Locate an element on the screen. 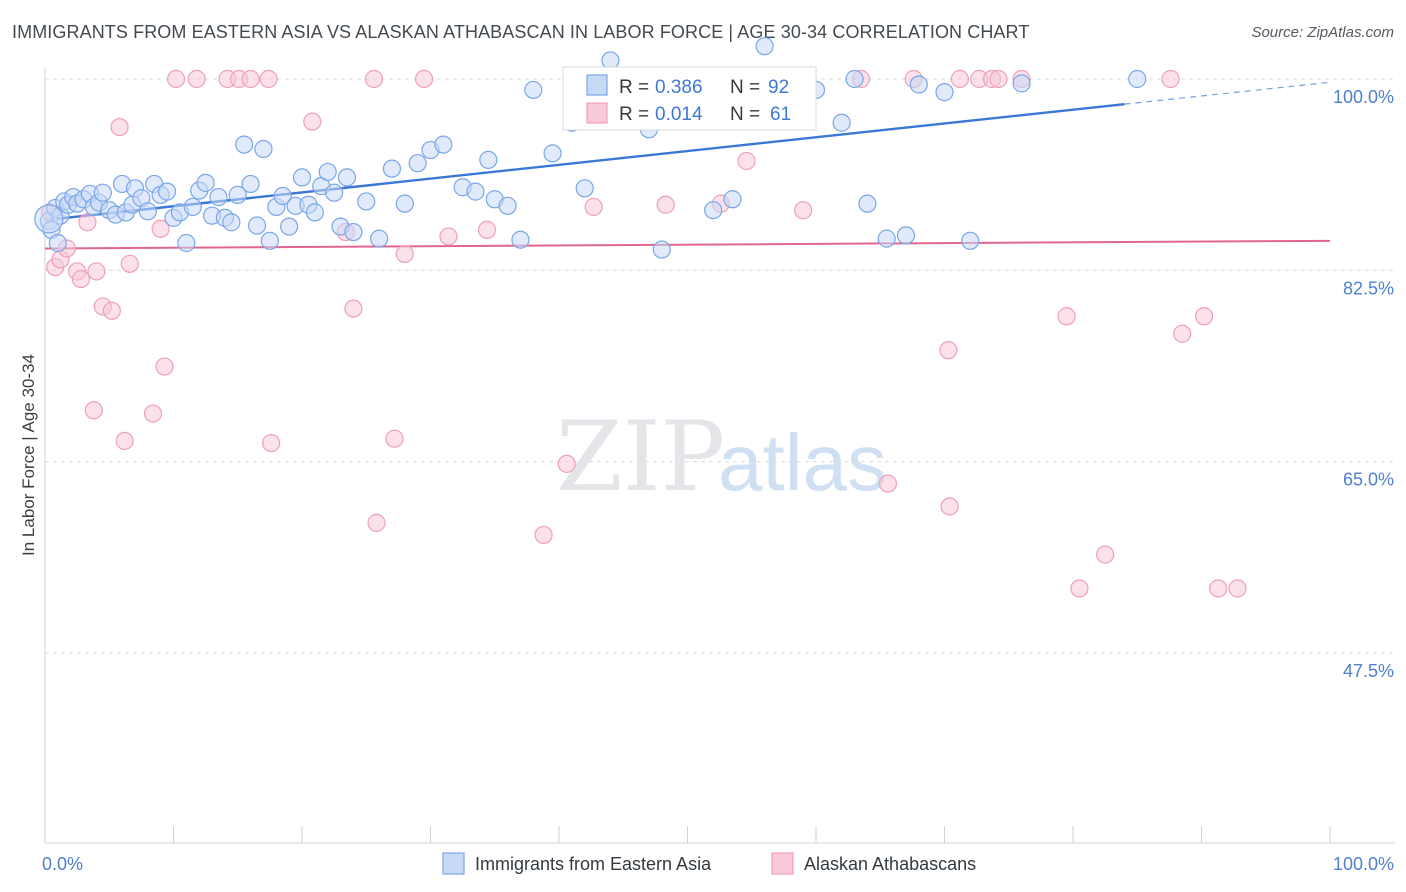  legend-swatch-pink is located at coordinates (597, 113).